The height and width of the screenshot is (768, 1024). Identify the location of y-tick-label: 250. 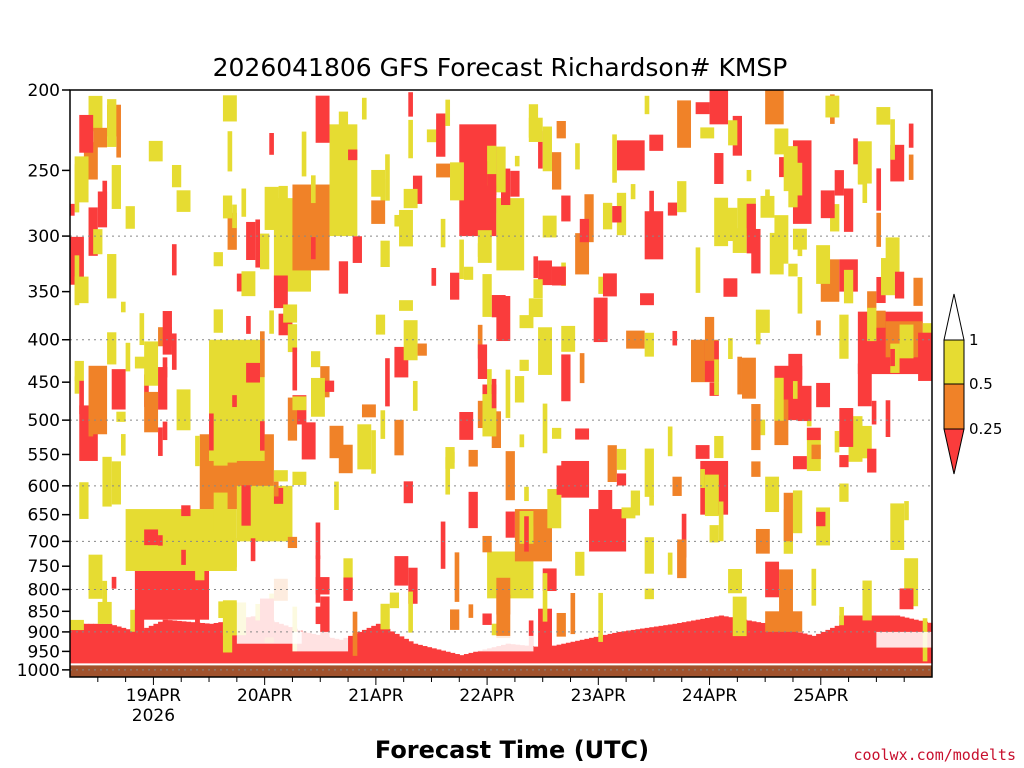
(44, 171).